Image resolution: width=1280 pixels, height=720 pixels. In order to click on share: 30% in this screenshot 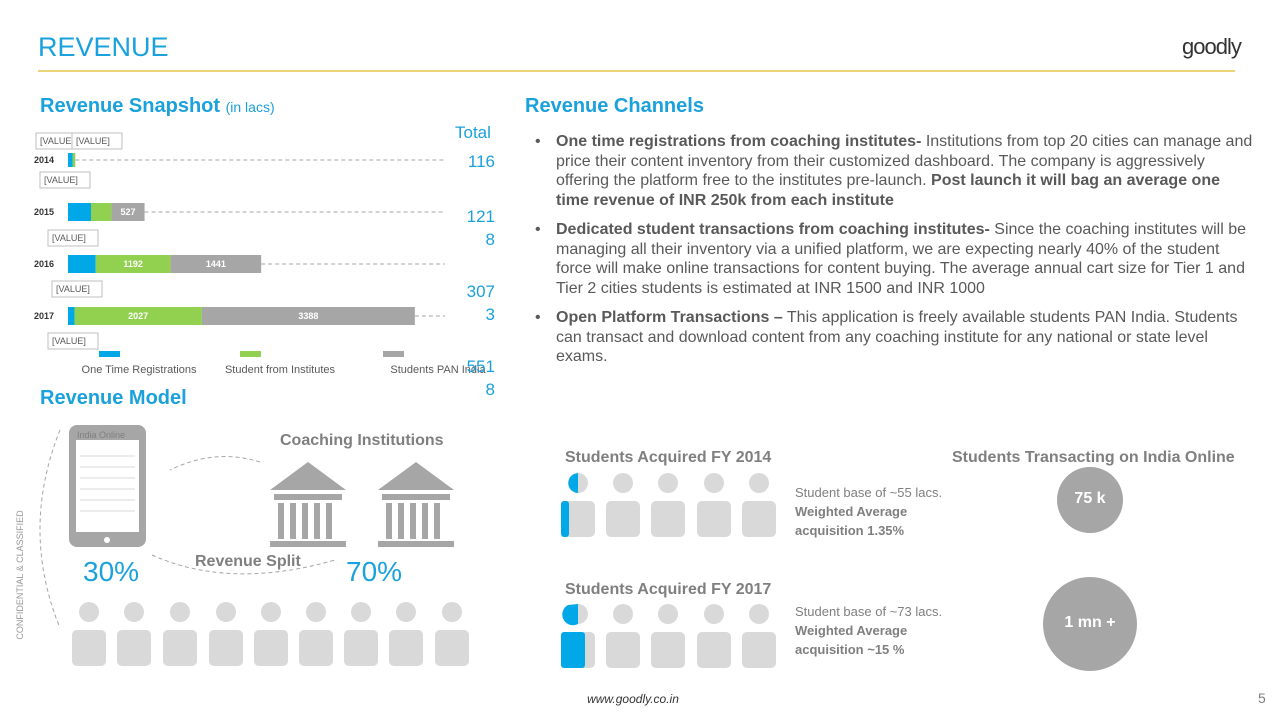, I will do `click(111, 571)`.